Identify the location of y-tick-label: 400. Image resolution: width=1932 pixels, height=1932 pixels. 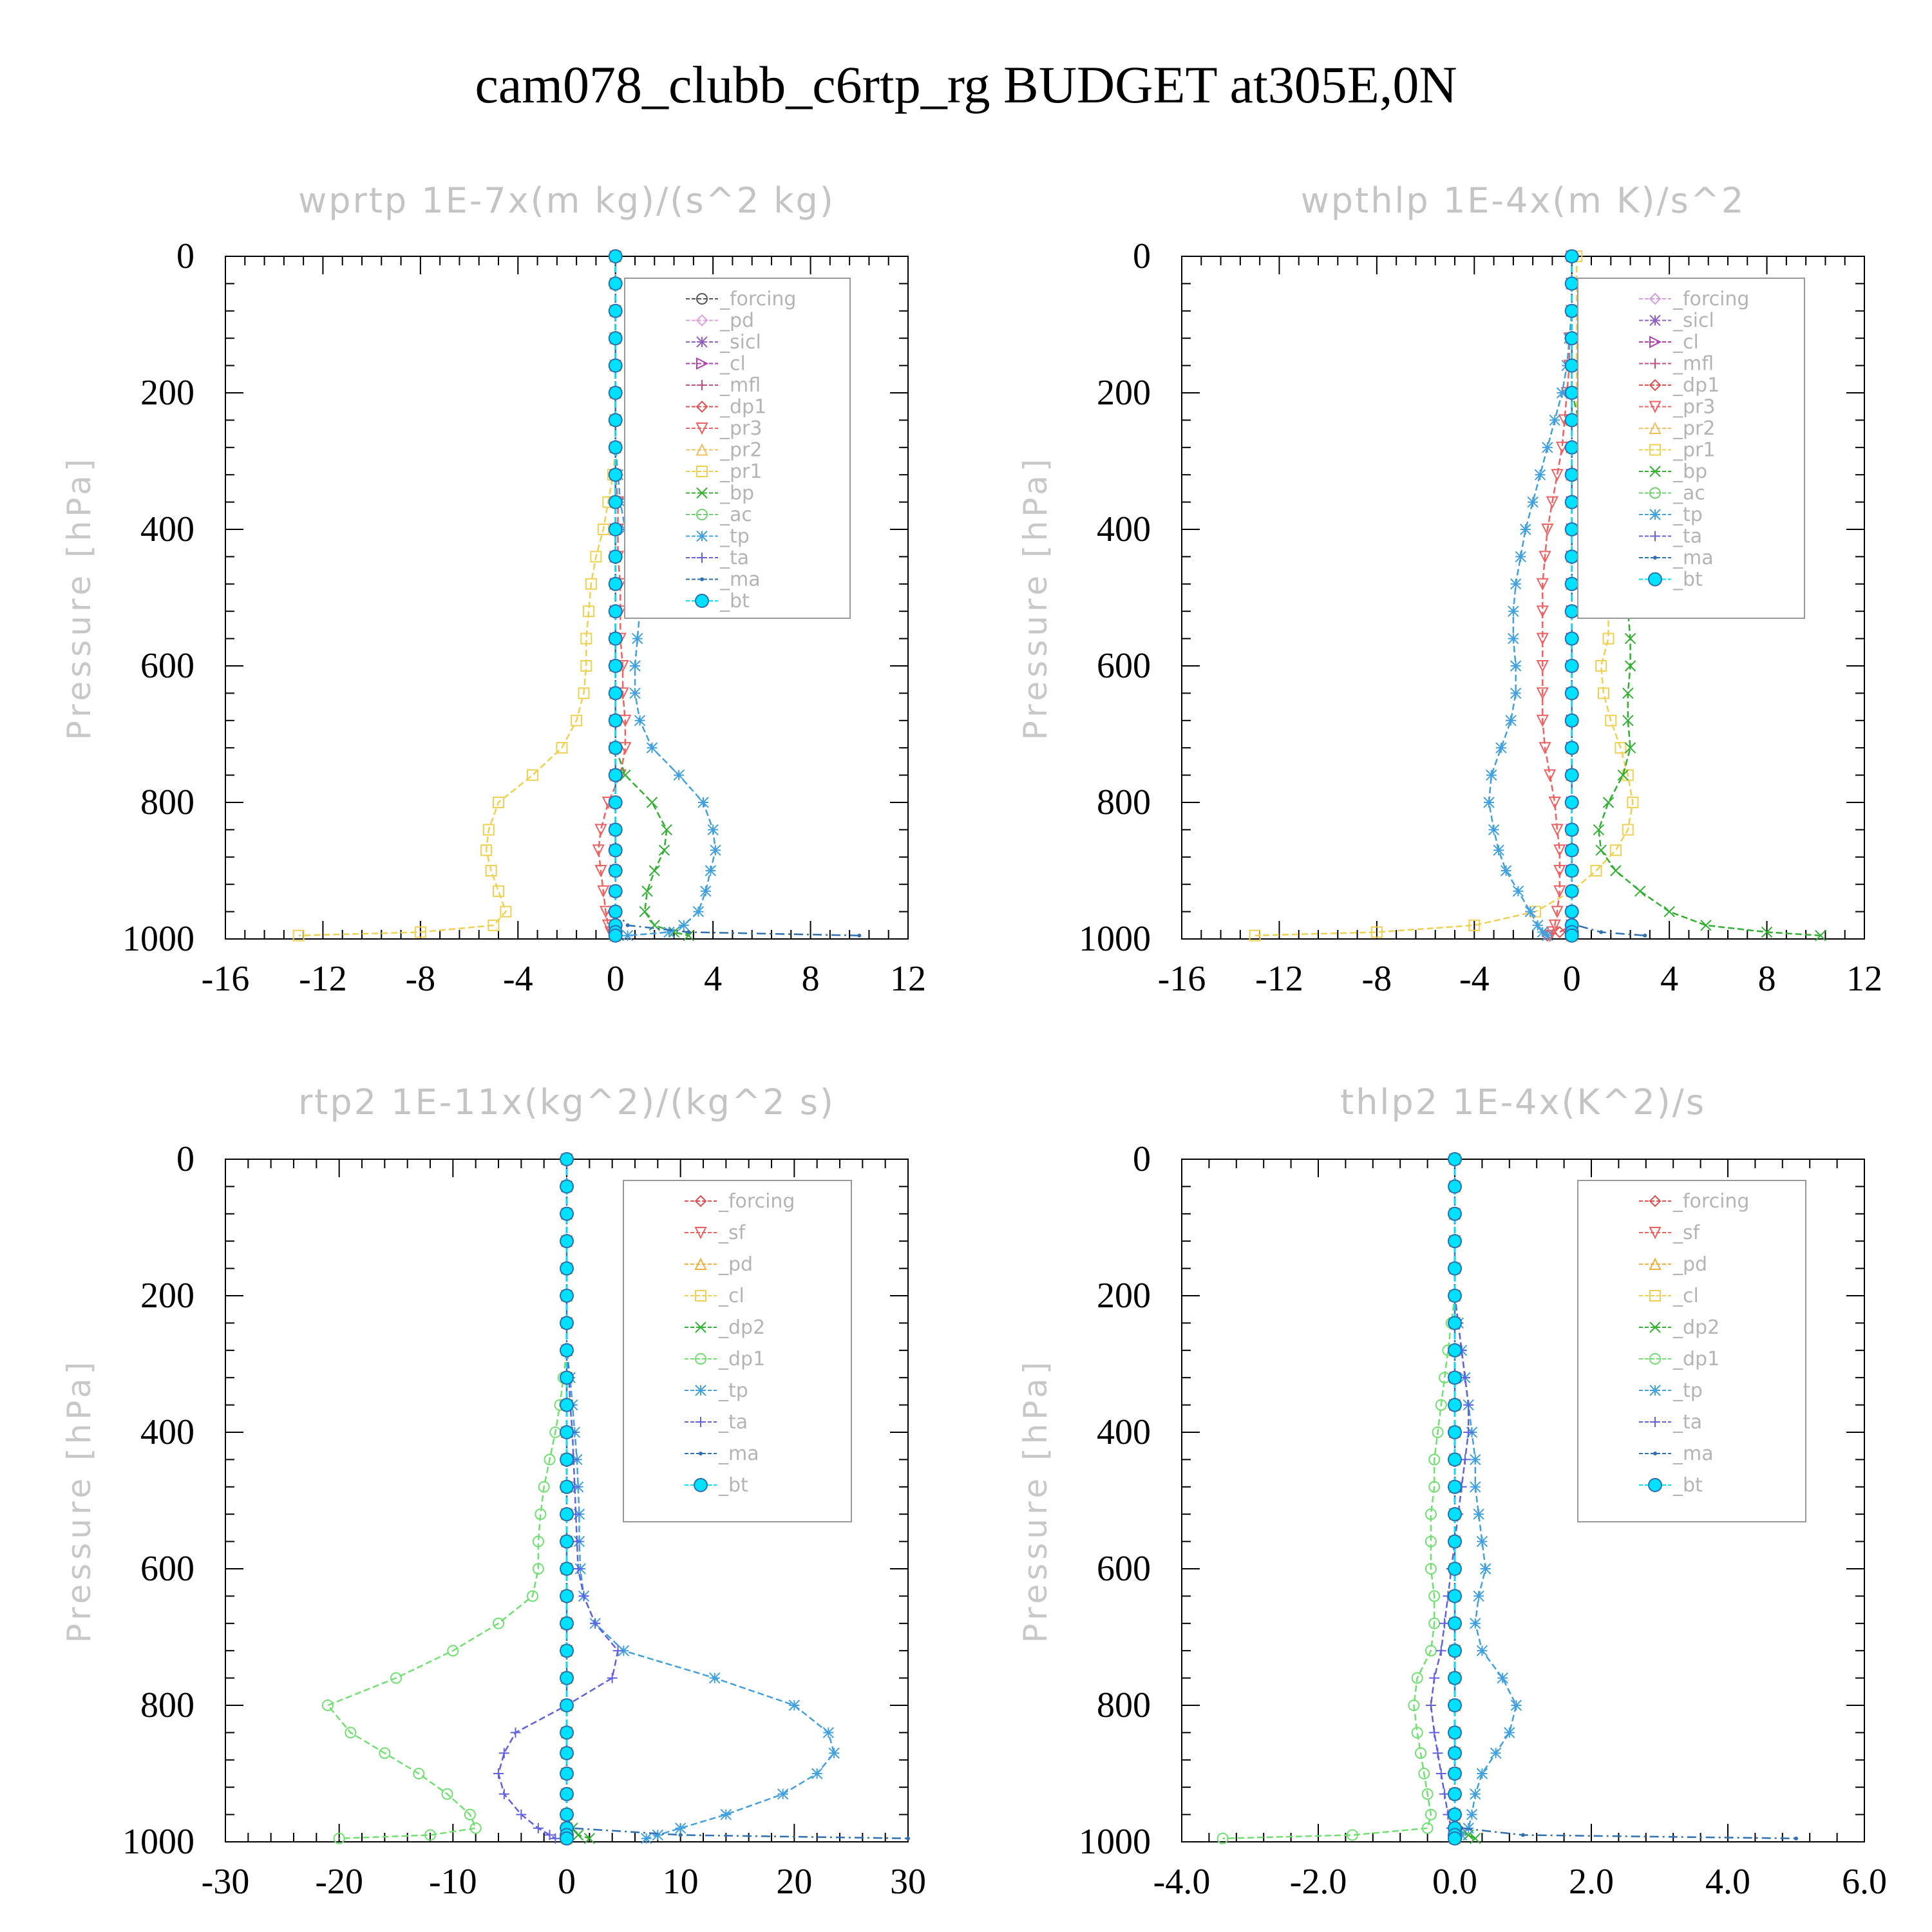
(167, 529).